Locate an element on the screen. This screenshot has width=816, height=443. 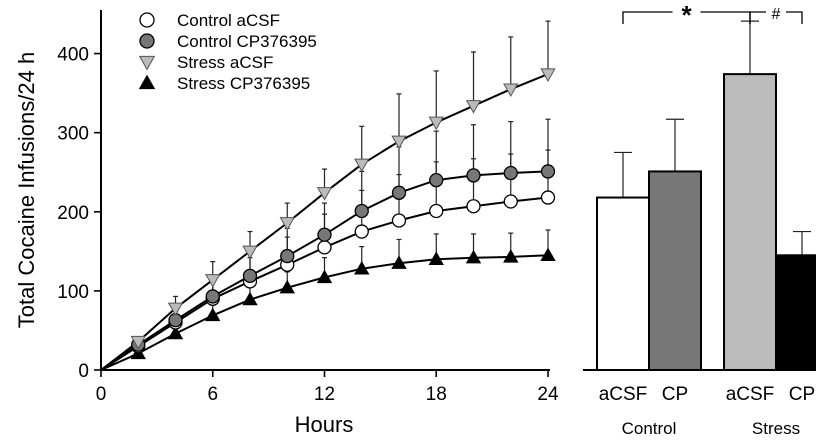
significance-brackets: * # is located at coordinates (712, 15).